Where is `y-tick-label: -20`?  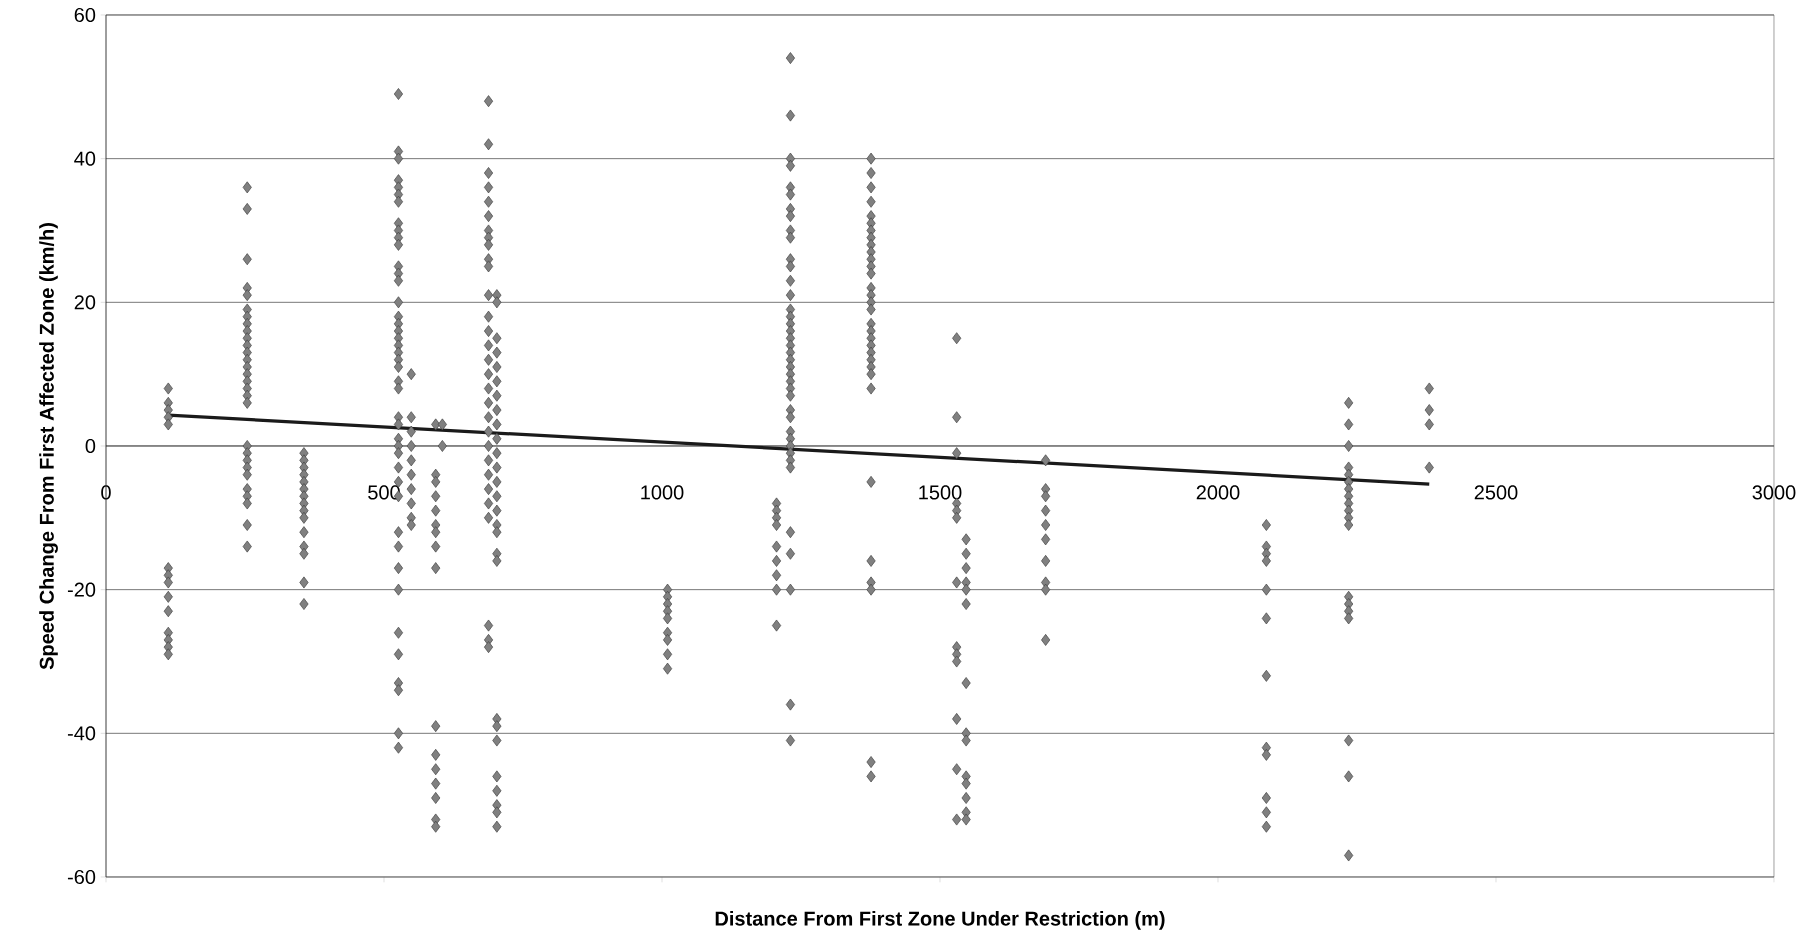
y-tick-label: -20 is located at coordinates (81, 589).